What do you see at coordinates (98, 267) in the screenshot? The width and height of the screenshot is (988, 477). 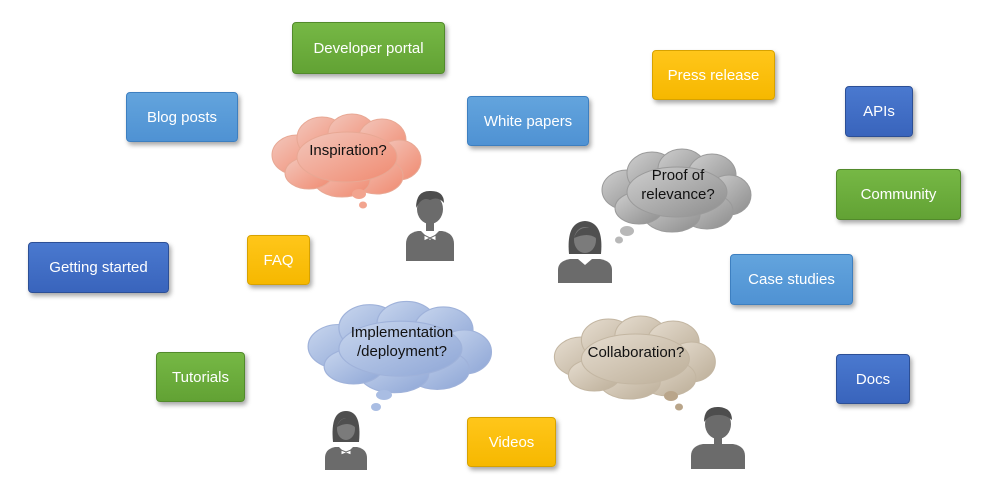 I see `tag-getting-started: Getting started` at bounding box center [98, 267].